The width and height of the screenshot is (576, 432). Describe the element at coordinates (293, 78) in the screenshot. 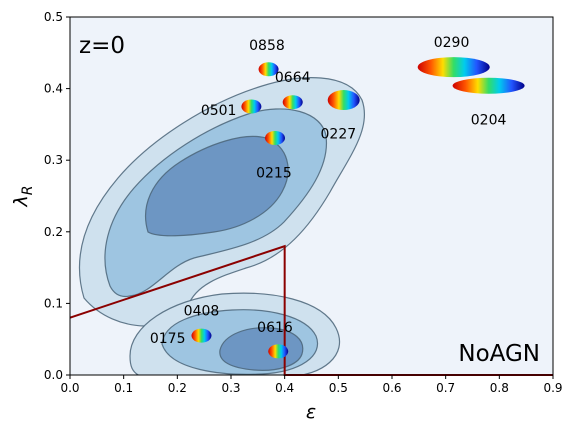

I see `galaxy-label-0664: 0664` at that location.